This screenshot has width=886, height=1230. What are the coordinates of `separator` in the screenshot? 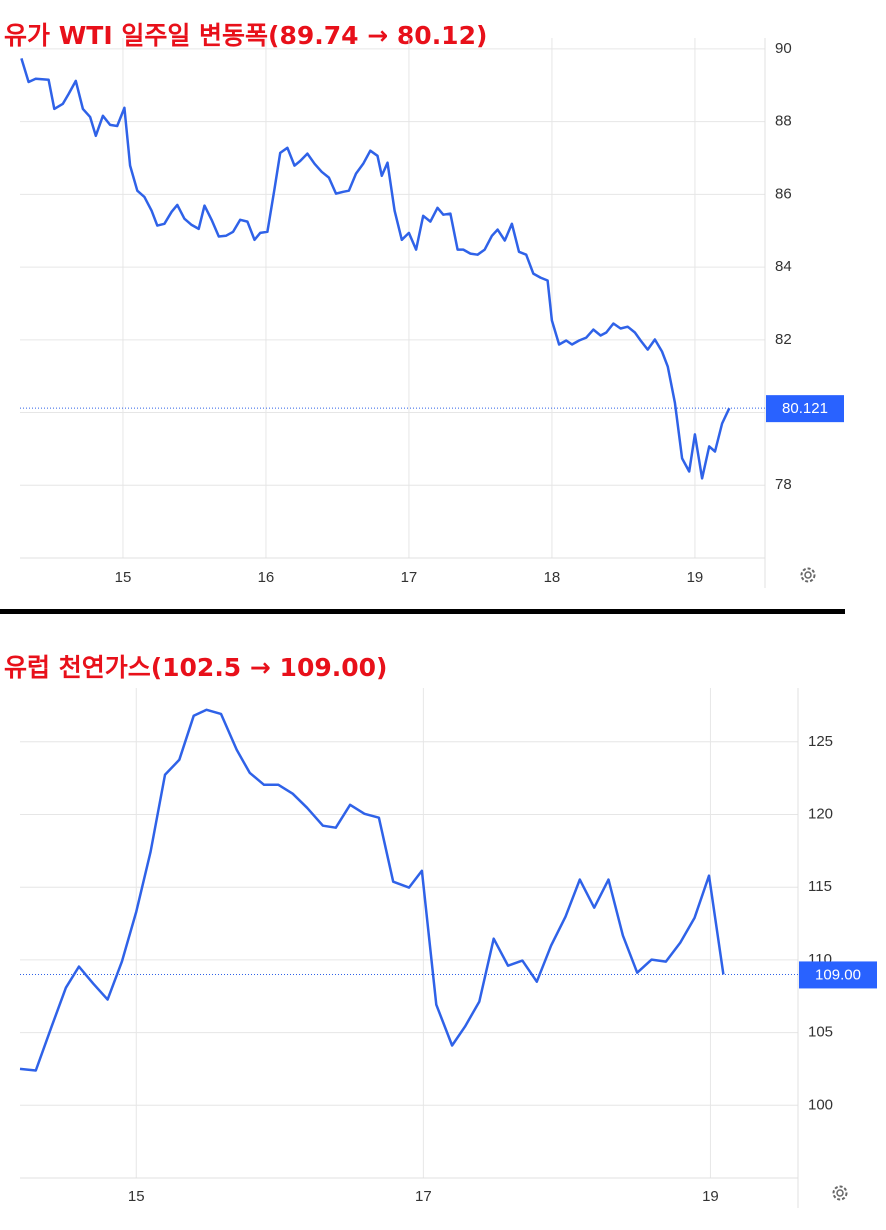 It's located at (422, 611).